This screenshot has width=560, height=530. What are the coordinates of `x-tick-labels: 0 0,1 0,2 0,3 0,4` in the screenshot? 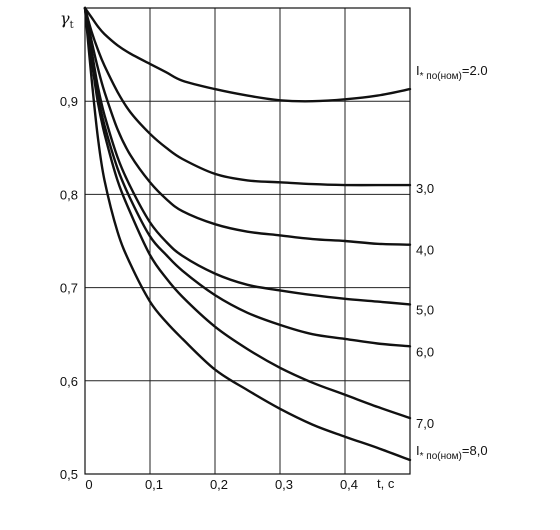 It's located at (221, 484).